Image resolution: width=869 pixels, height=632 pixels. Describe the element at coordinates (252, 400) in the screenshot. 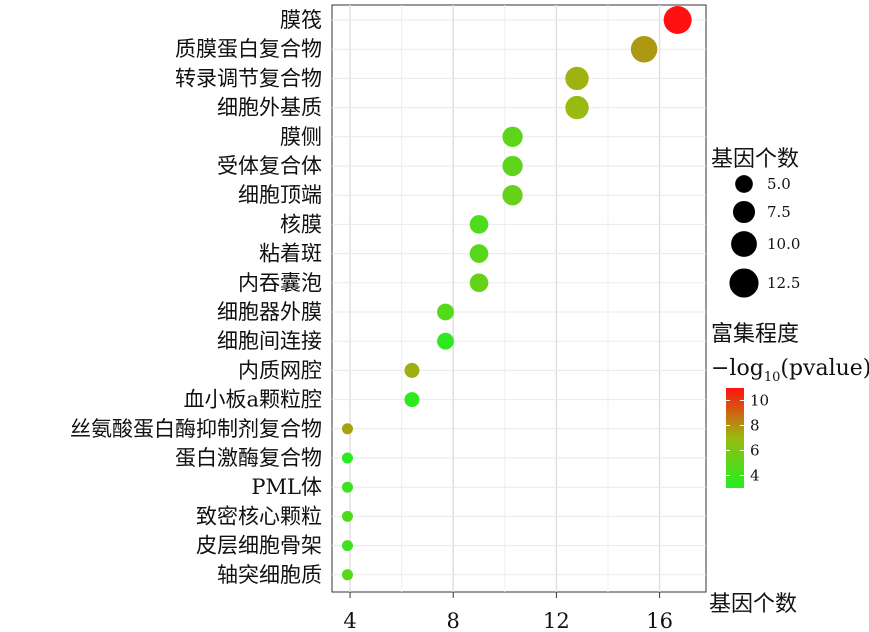

I see `category-label: 血小板a颗粒腔` at that location.